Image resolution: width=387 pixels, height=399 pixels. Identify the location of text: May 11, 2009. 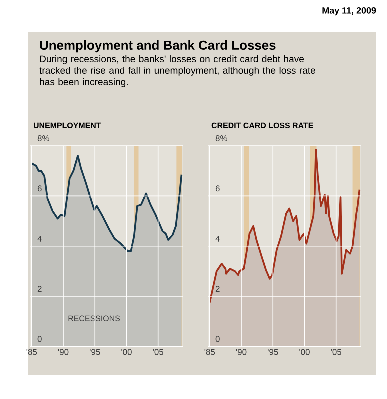
(349, 12).